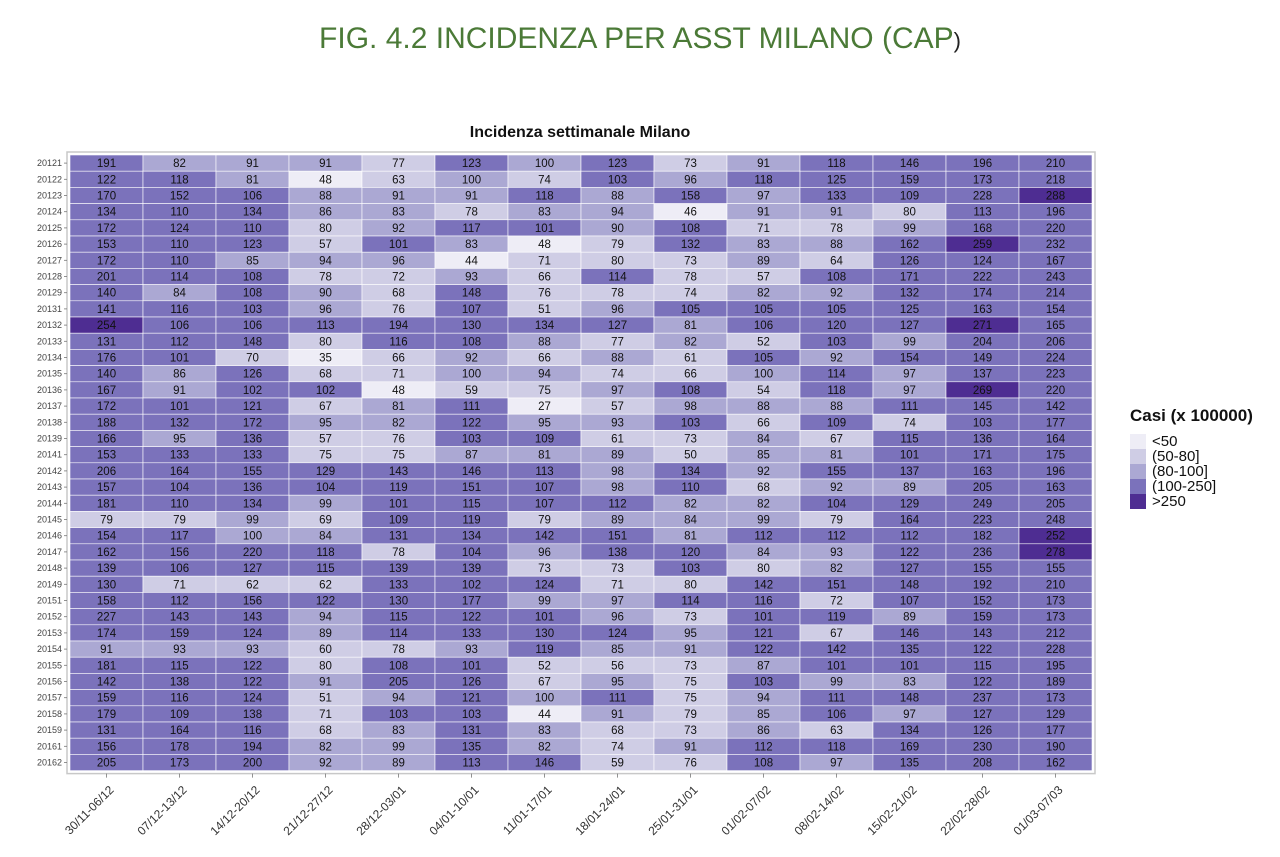  What do you see at coordinates (1055, 553) in the screenshot?
I see `cell-value-label: 278` at bounding box center [1055, 553].